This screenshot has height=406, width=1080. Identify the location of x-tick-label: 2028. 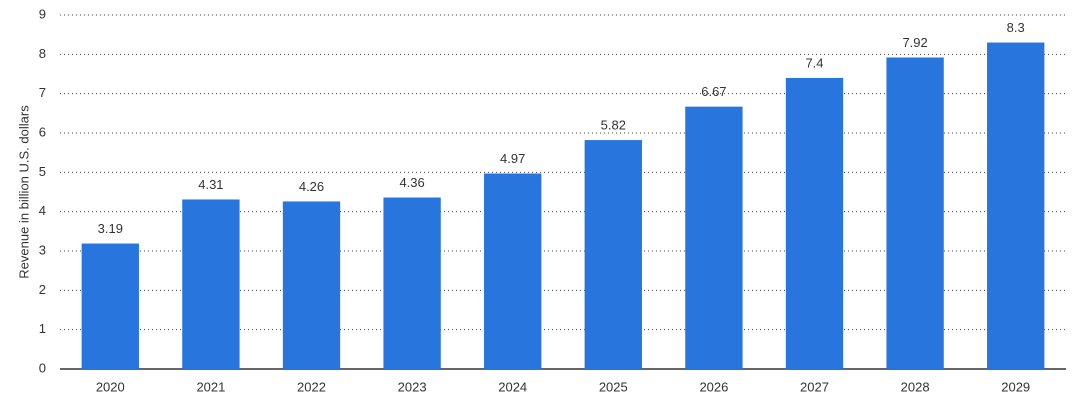
(915, 386).